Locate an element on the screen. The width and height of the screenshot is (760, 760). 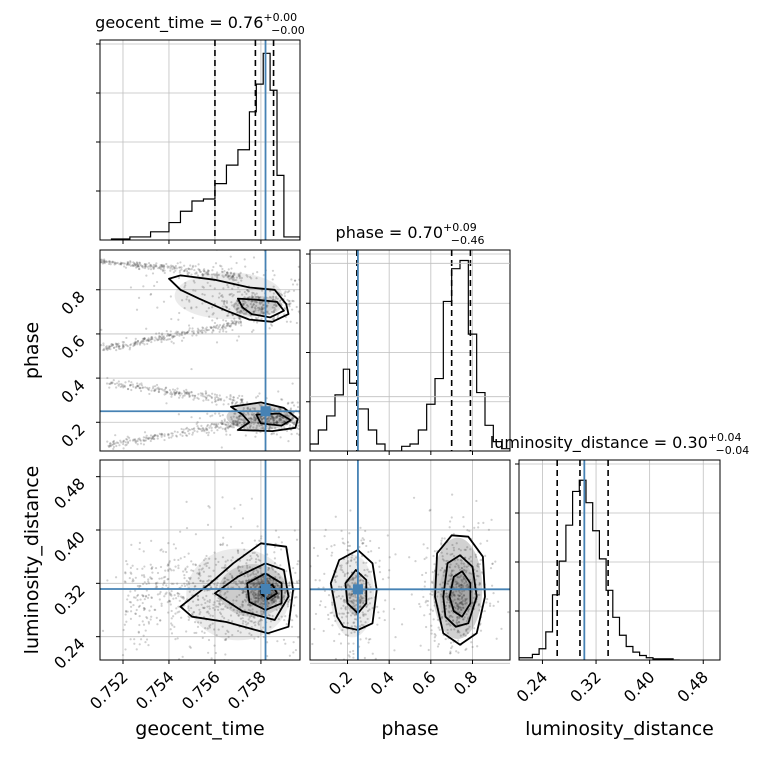
y-tick-label: 0.24 is located at coordinates (69, 653).